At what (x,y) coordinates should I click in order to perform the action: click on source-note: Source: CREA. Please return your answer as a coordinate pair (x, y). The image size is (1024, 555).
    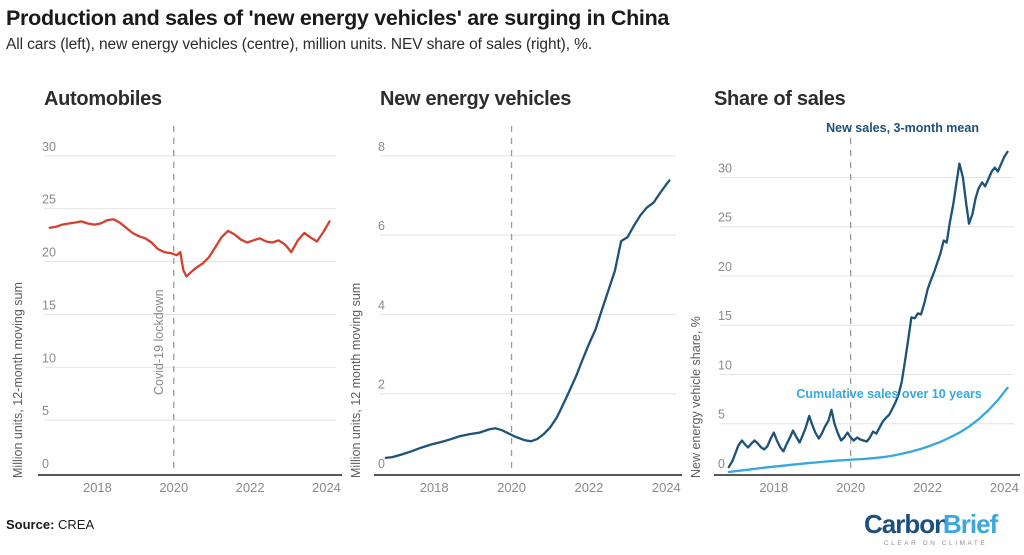
    Looking at the image, I should click on (50, 524).